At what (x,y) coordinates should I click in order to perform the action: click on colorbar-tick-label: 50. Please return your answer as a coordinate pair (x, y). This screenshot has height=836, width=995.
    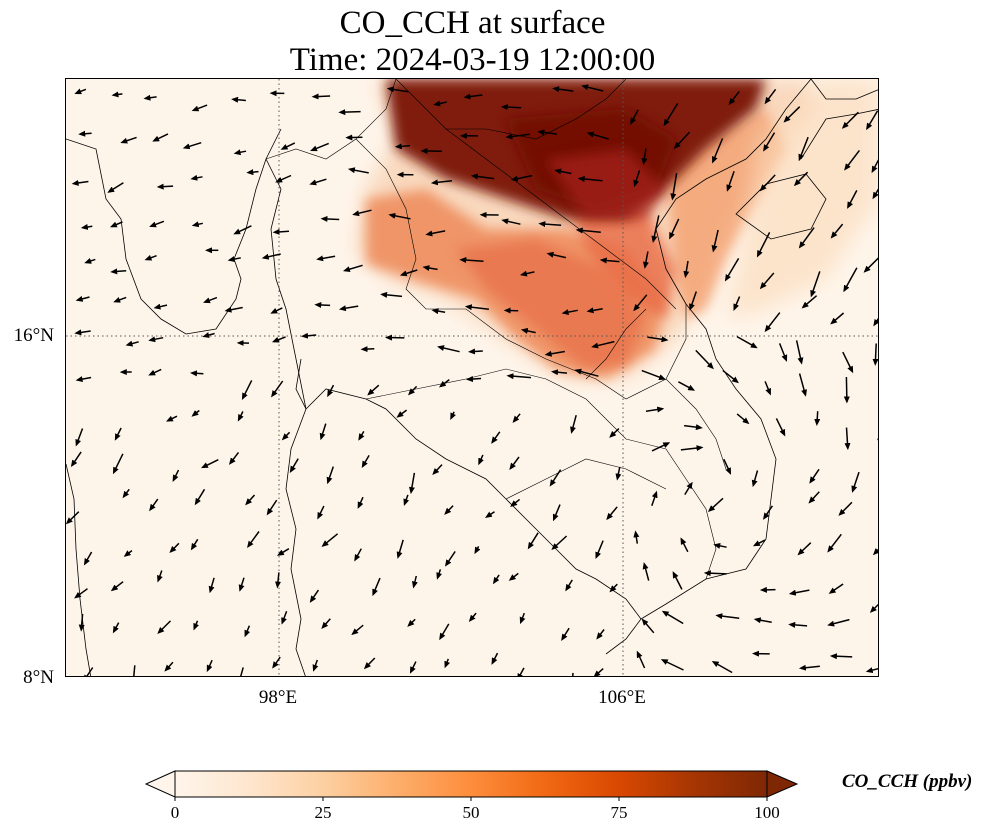
    Looking at the image, I should click on (471, 812).